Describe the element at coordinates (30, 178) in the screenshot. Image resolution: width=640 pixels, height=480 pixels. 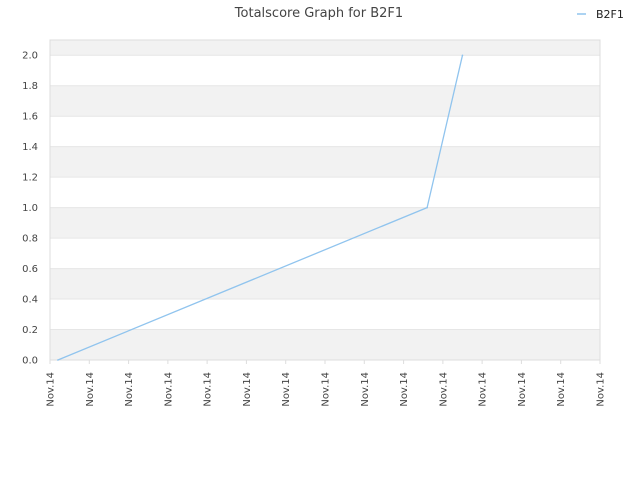
I see `y-tick-label: 1.2` at that location.